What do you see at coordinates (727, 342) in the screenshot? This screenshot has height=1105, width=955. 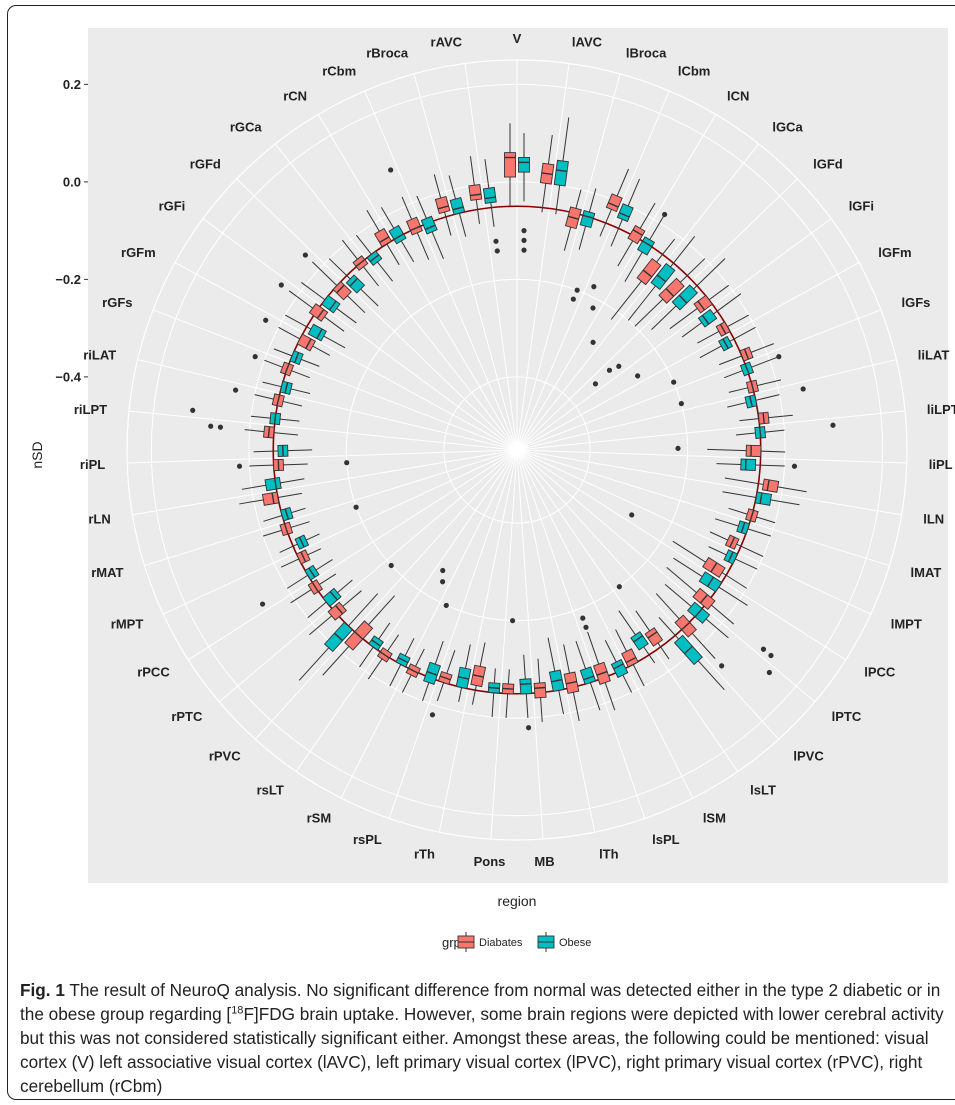 I see `box-lGFm-Obese` at bounding box center [727, 342].